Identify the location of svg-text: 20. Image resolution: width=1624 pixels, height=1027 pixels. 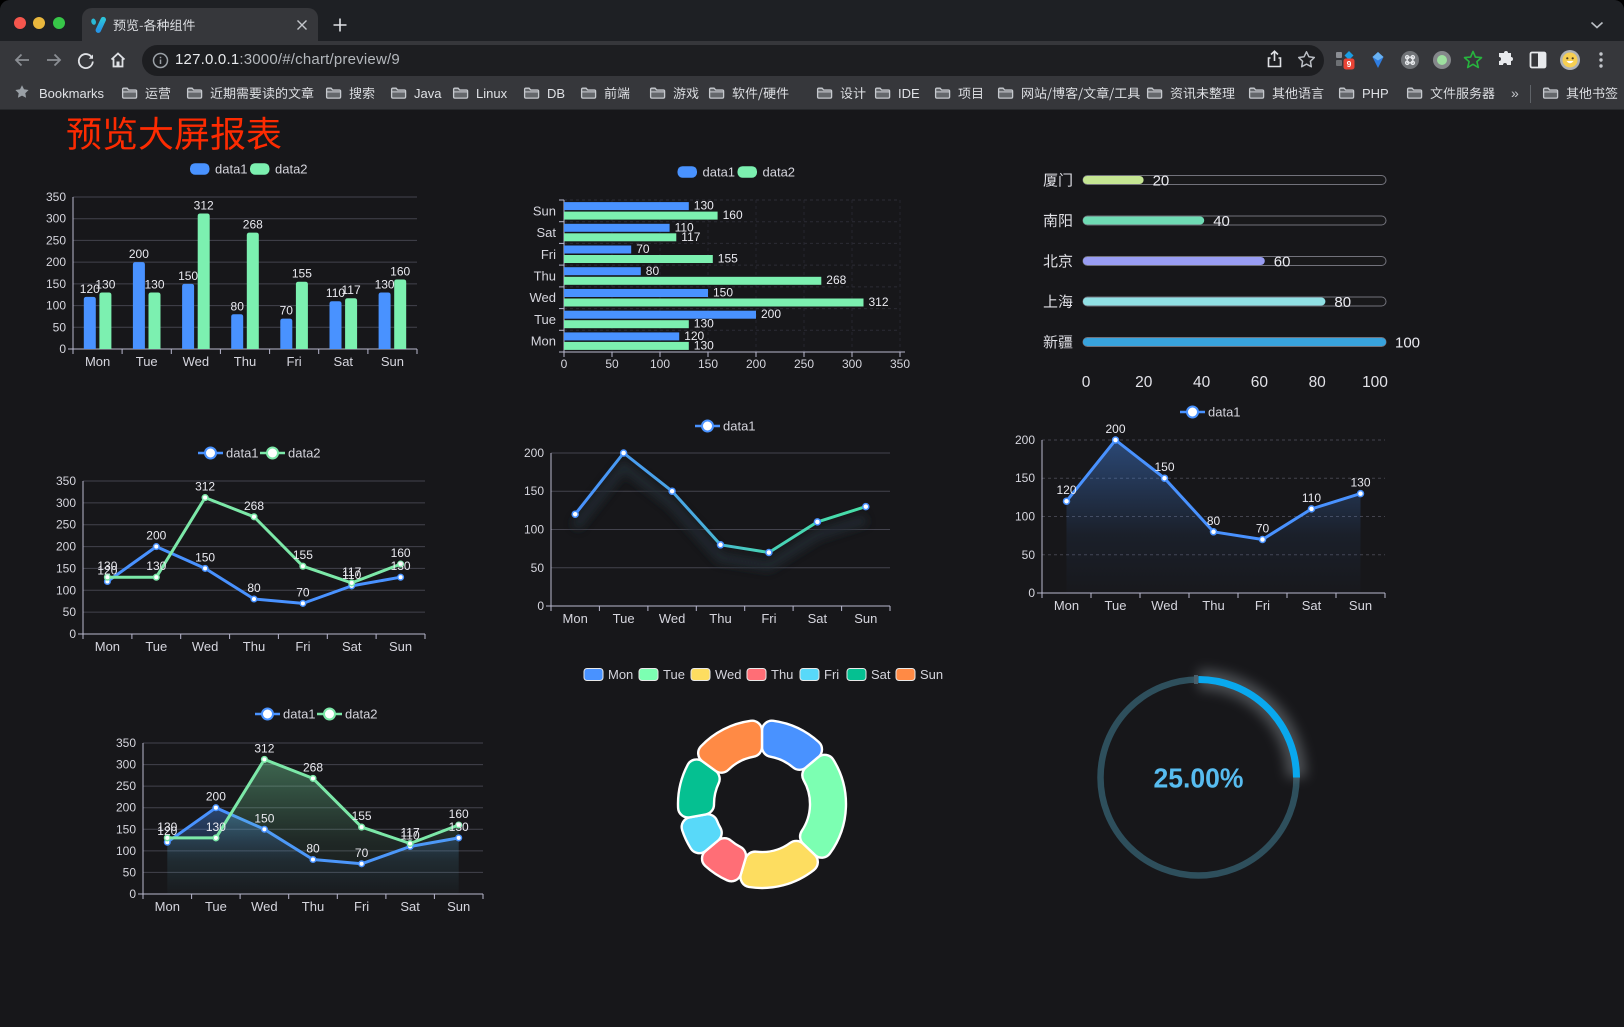
(1144, 382).